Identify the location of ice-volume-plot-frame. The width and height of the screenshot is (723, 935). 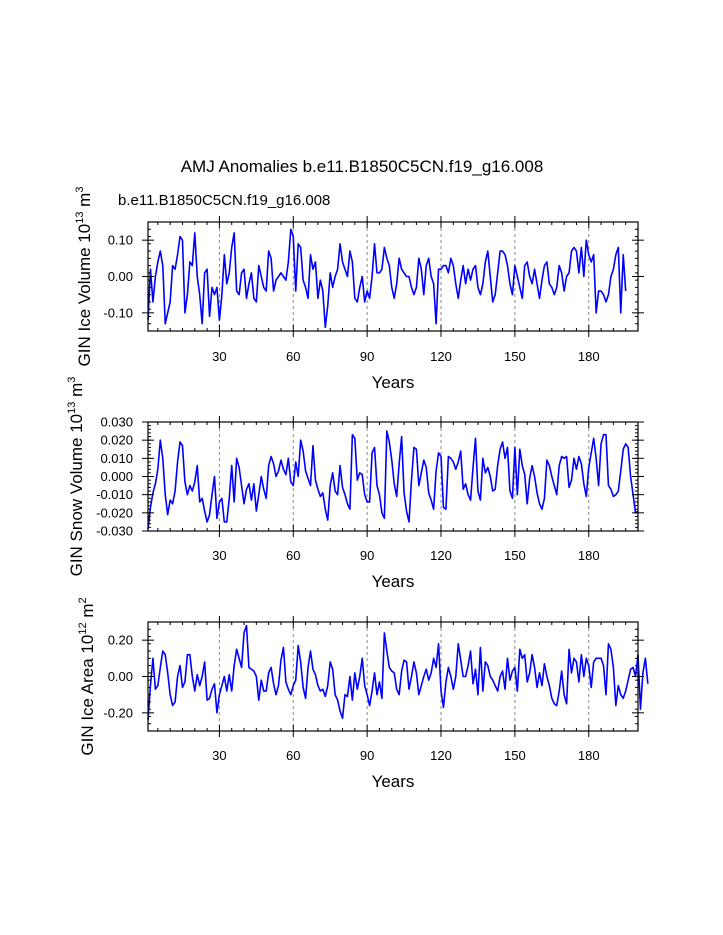
(393, 276).